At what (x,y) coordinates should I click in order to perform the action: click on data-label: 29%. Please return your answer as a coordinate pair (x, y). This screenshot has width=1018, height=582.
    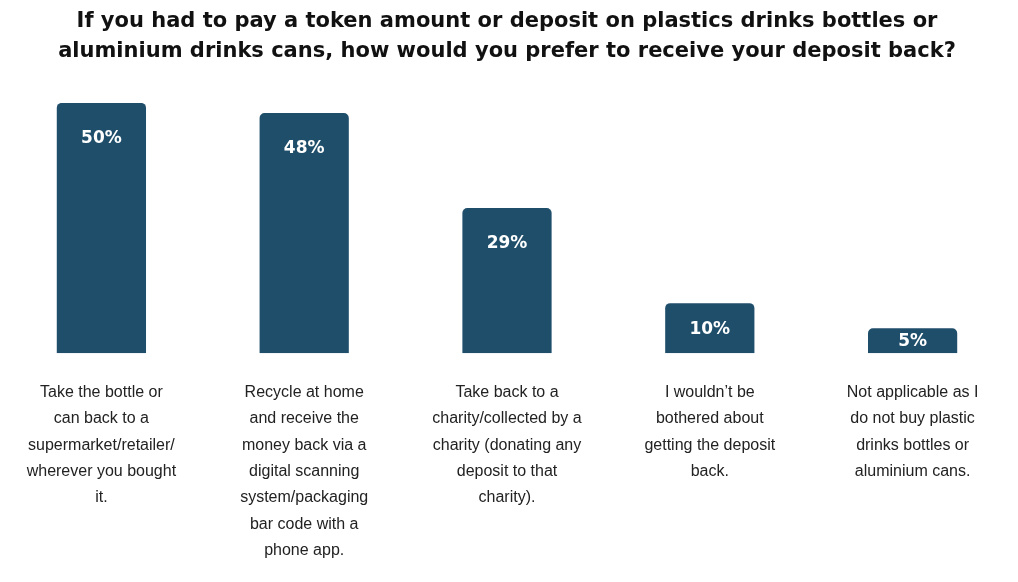
    Looking at the image, I should click on (507, 242).